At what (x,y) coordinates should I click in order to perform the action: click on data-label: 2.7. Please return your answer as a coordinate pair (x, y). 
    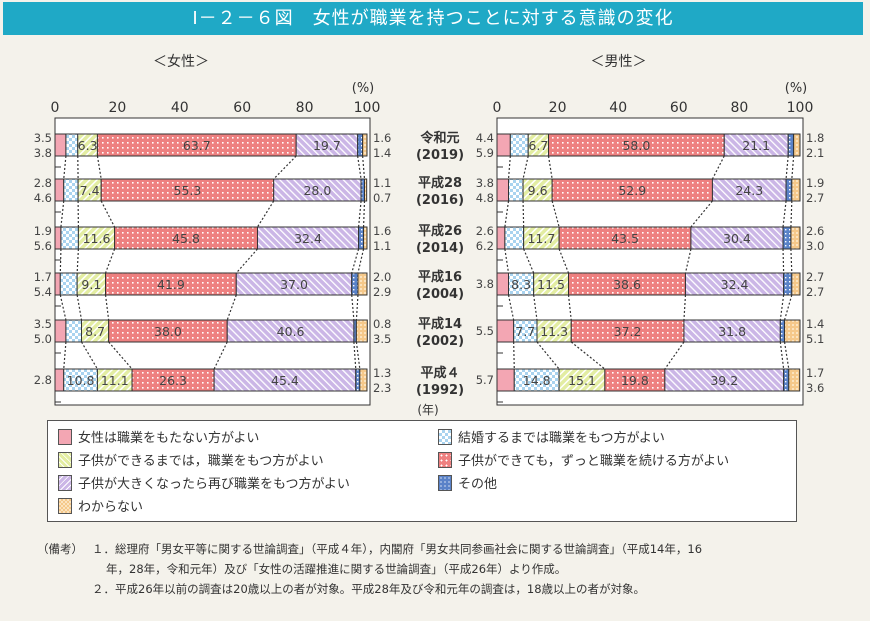
    Looking at the image, I should click on (815, 292).